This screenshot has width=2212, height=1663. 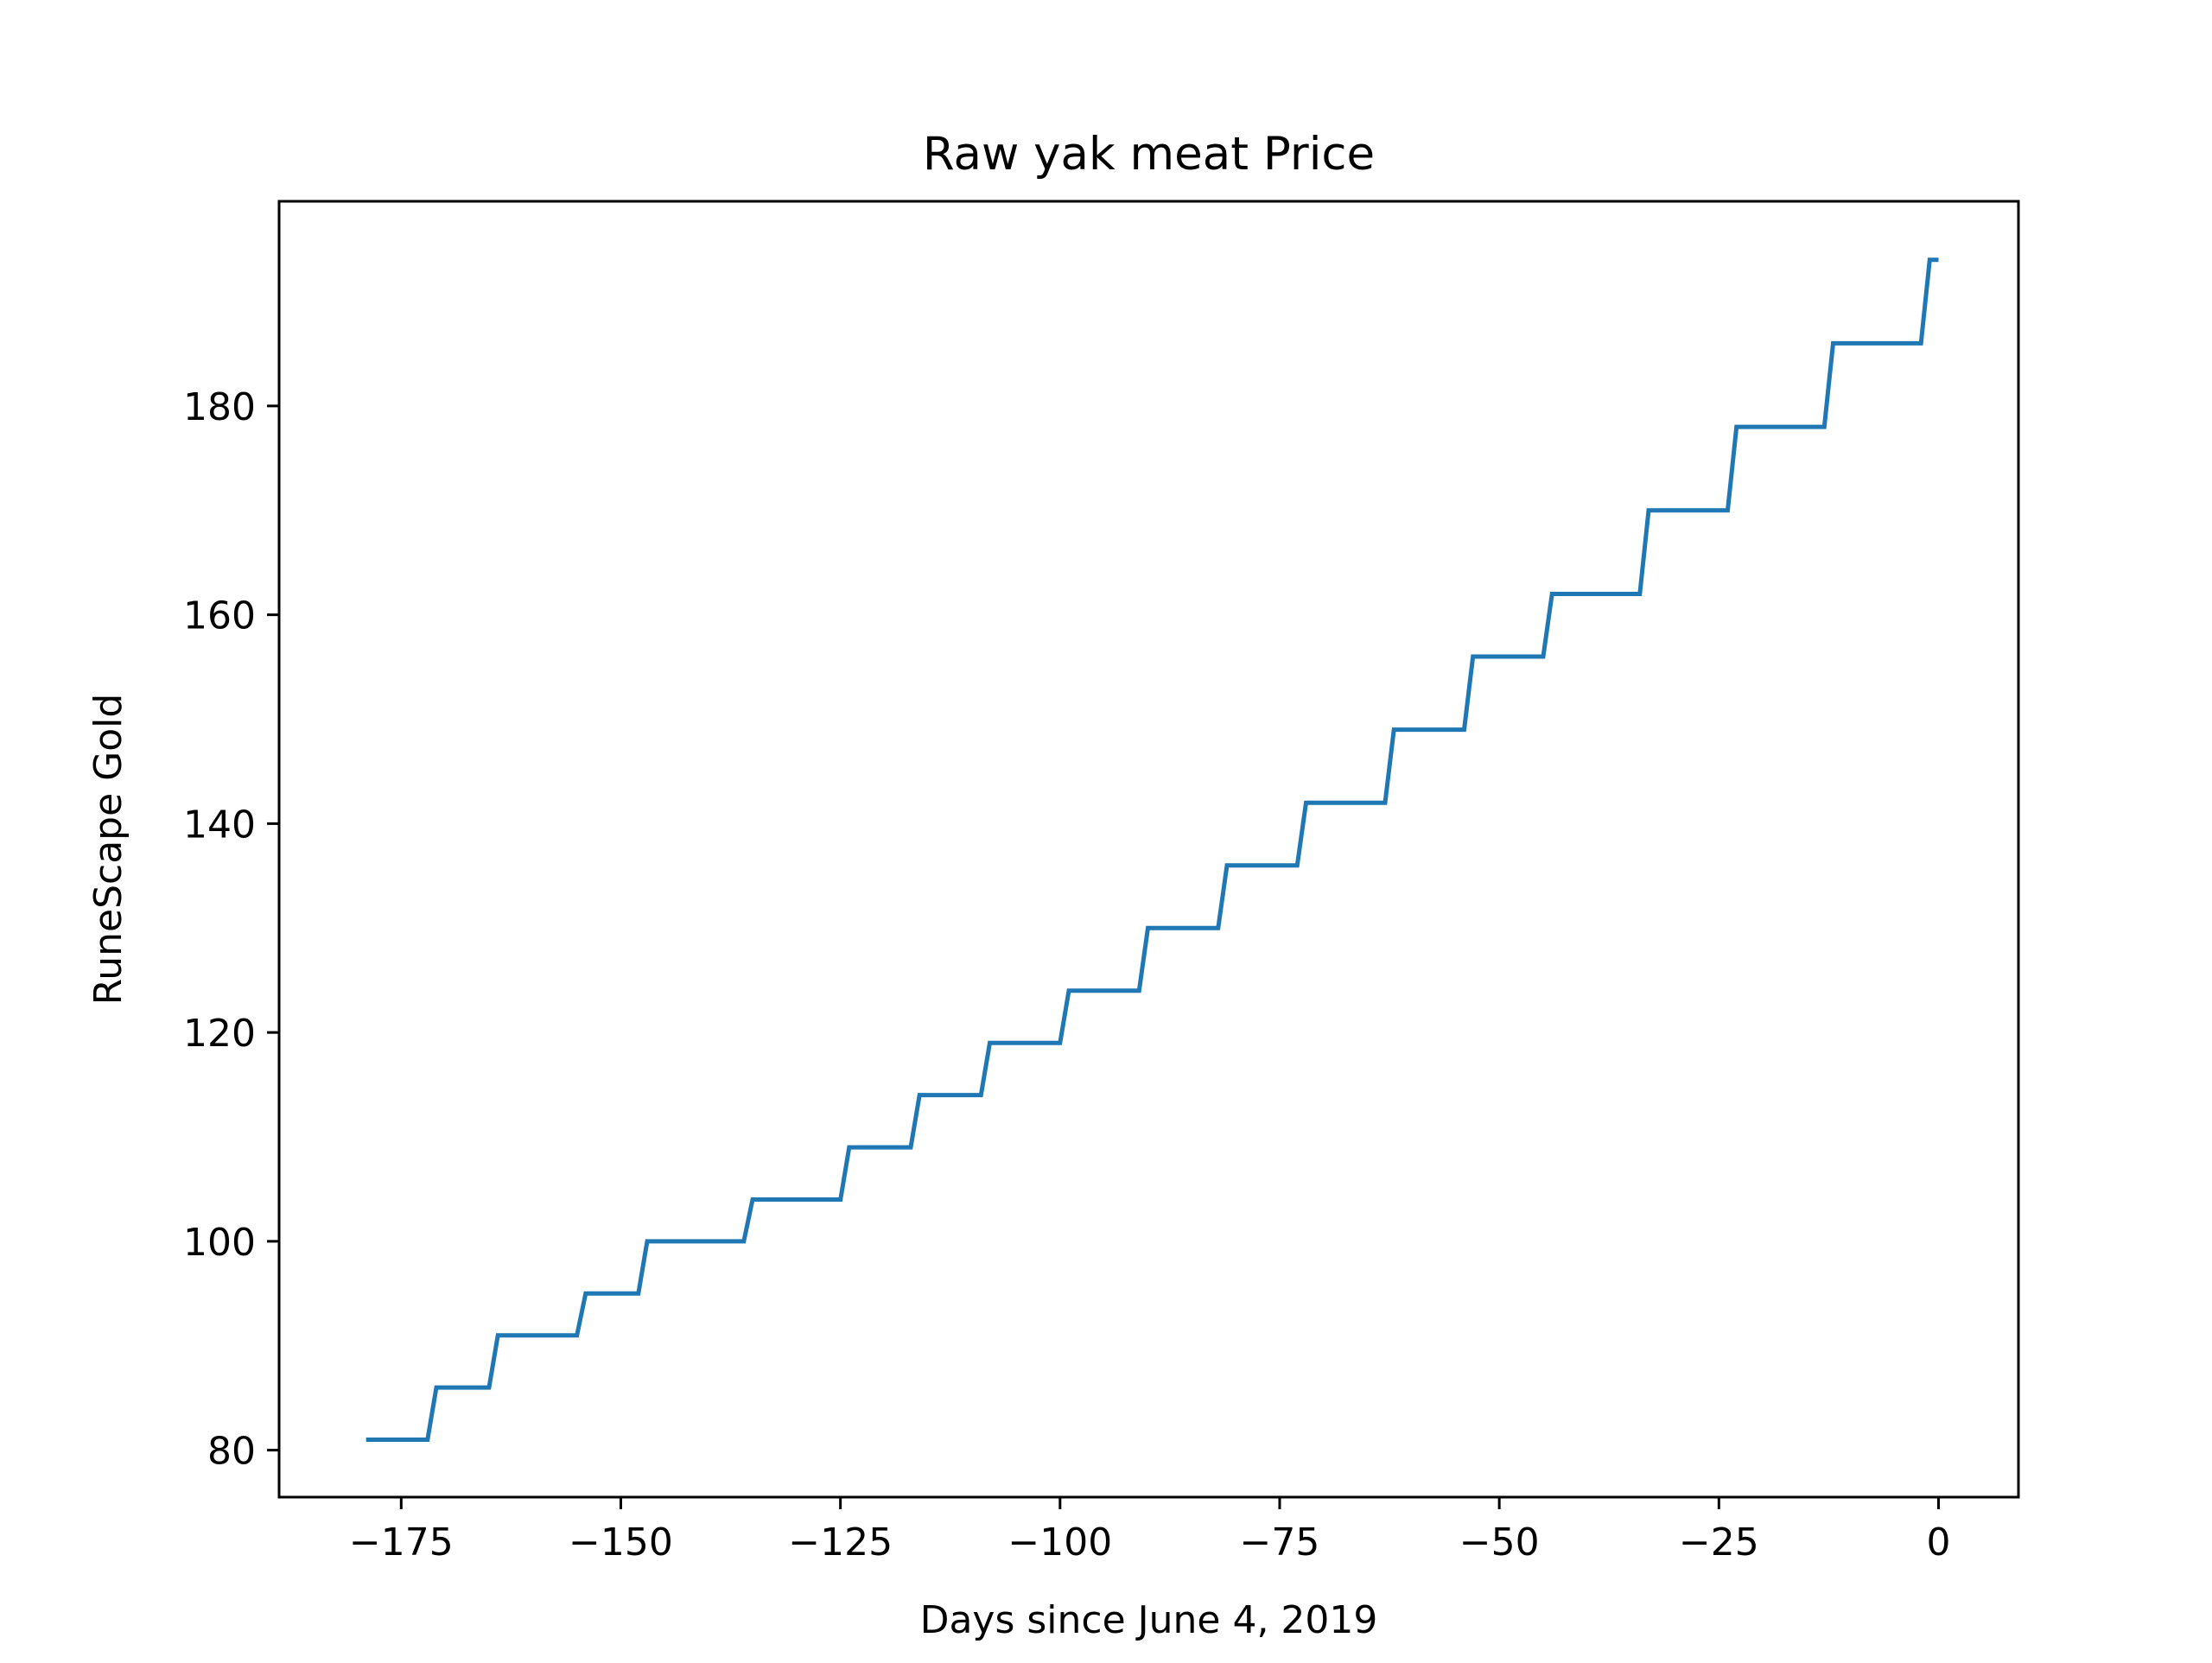 What do you see at coordinates (219, 825) in the screenshot?
I see `y-tick-label: 140` at bounding box center [219, 825].